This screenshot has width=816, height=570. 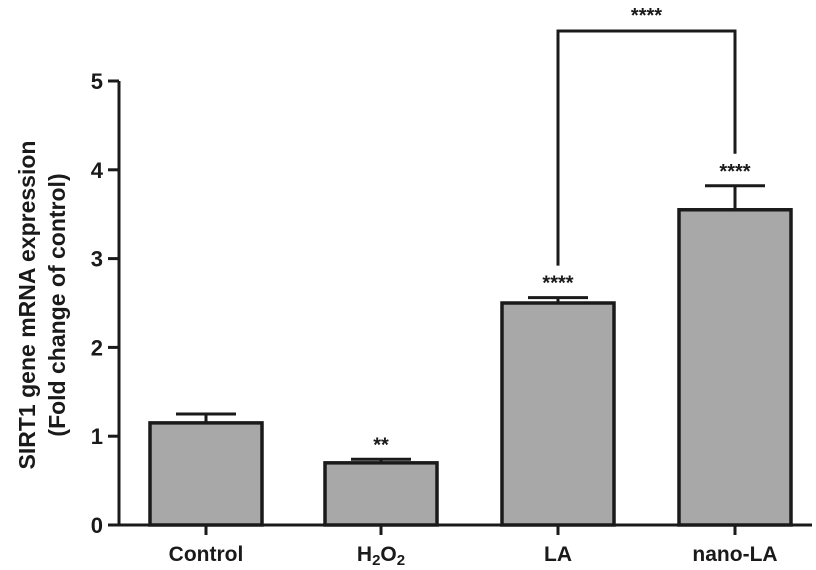 What do you see at coordinates (206, 554) in the screenshot?
I see `x-tick-label: Control` at bounding box center [206, 554].